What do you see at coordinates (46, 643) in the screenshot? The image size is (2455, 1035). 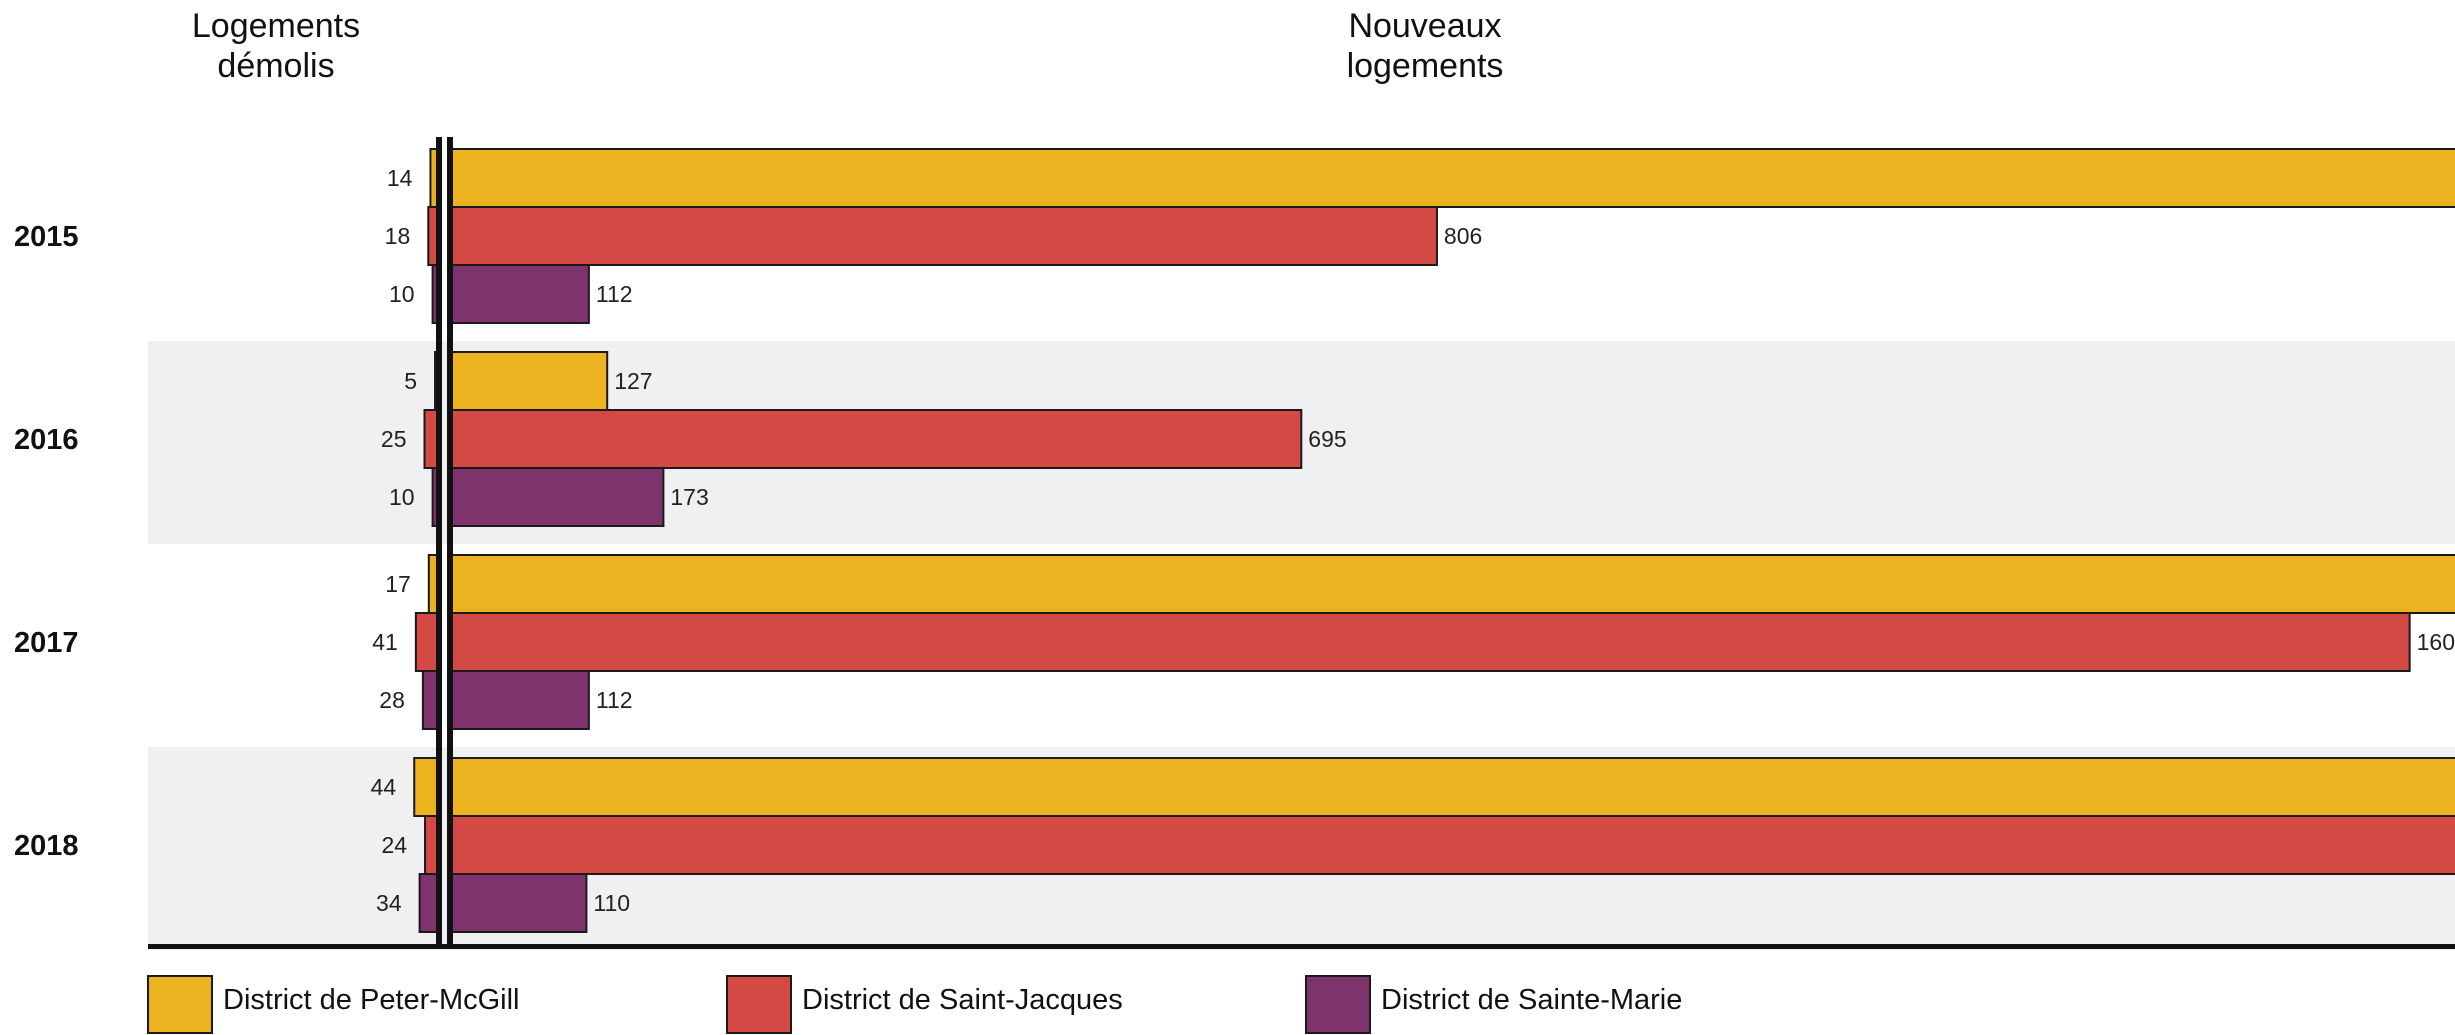 I see `year-label-2017: 2017` at bounding box center [46, 643].